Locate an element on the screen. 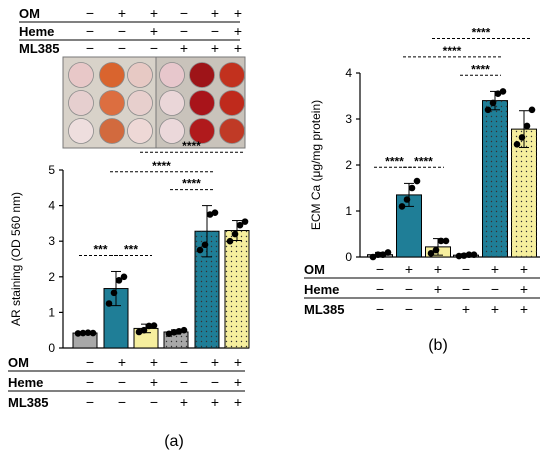 The image size is (550, 454). treatment-label-heme: Heme is located at coordinates (36, 31).